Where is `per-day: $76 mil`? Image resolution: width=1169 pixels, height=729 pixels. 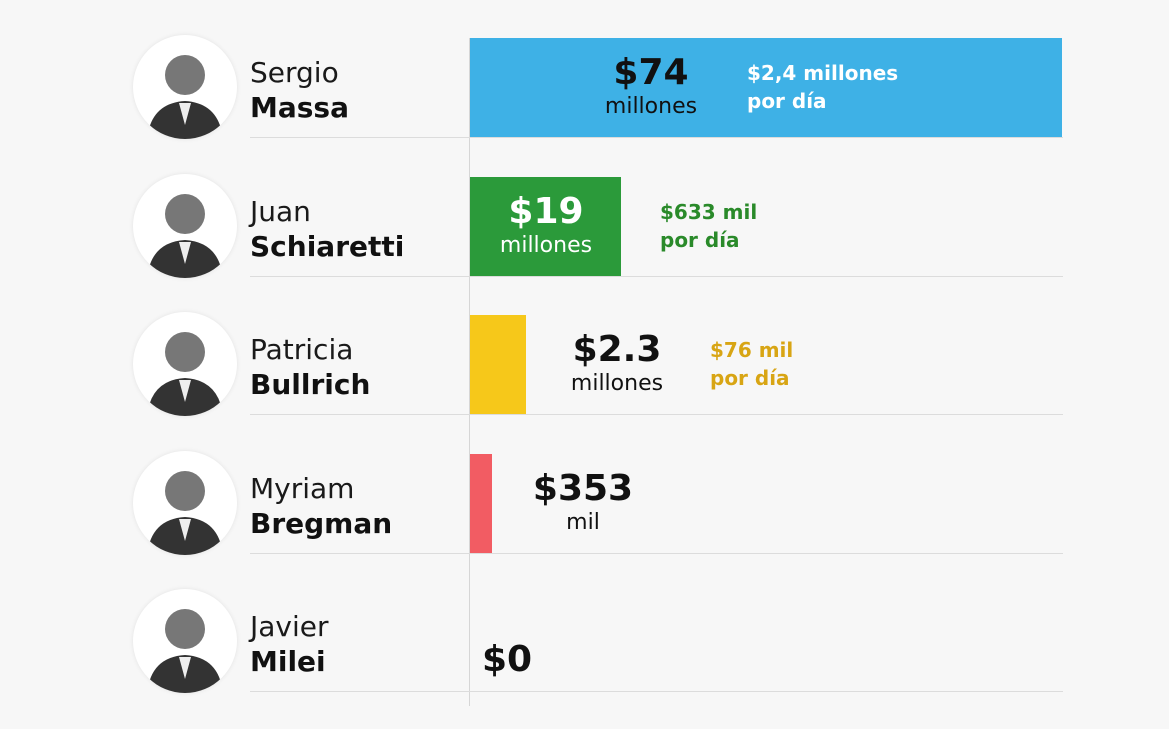
per-day: $76 mil is located at coordinates (752, 350).